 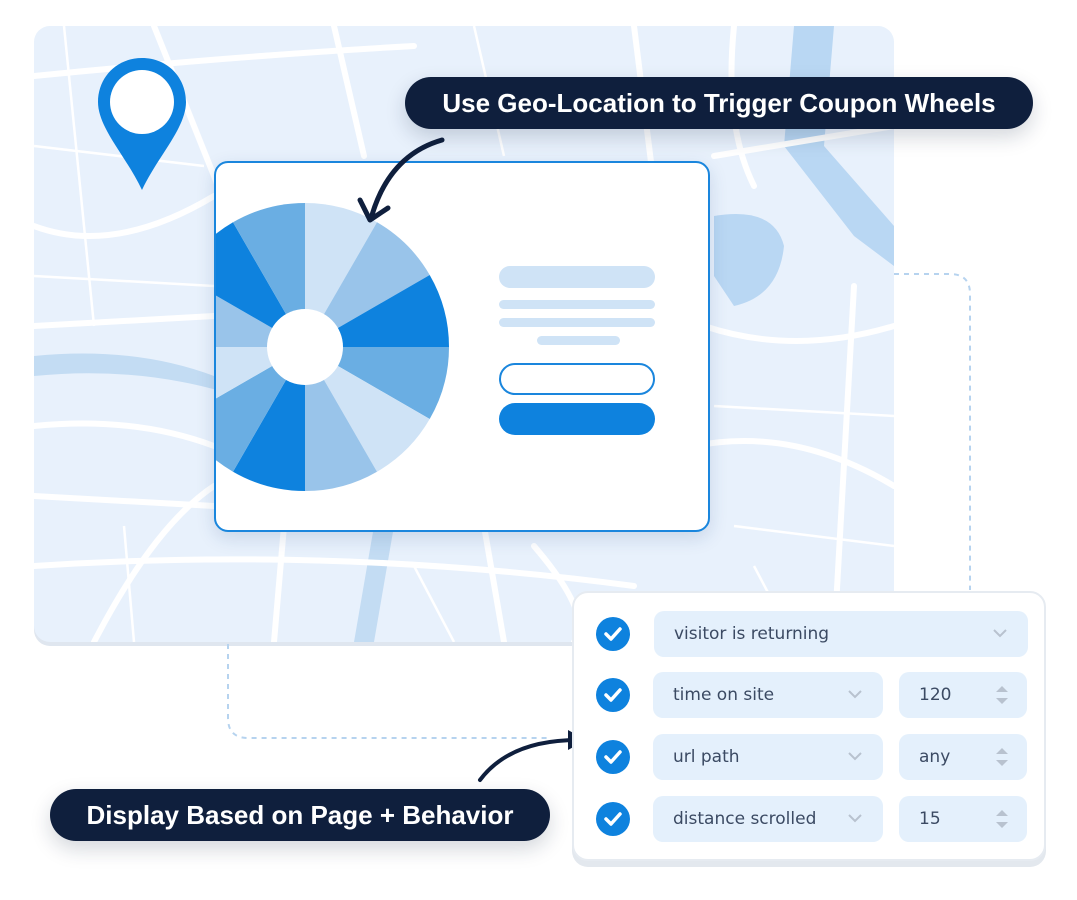 I want to click on callout-behavior: Display Based on Page + Behavior, so click(x=300, y=815).